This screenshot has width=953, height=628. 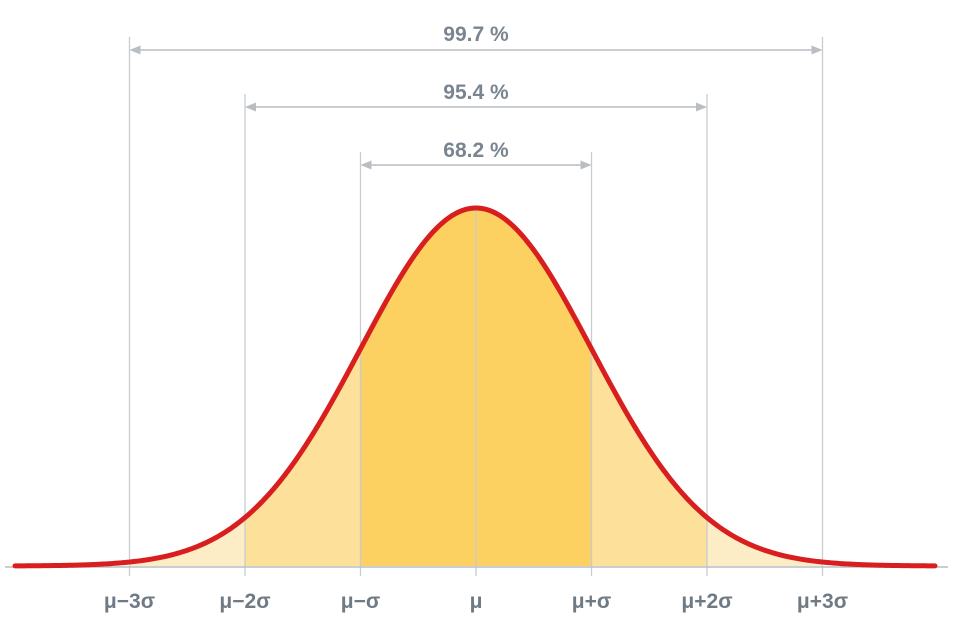 I want to click on interval-arrows, so click(x=476, y=107).